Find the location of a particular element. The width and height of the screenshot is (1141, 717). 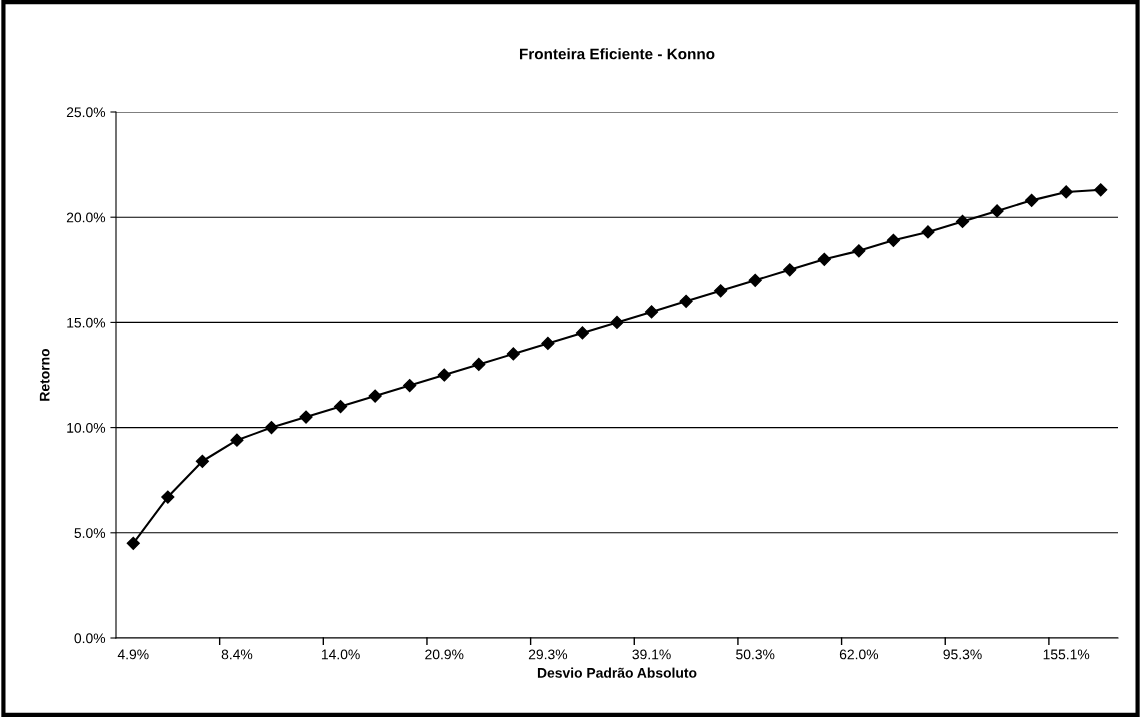

x-tick-label: 62.0% is located at coordinates (859, 654).